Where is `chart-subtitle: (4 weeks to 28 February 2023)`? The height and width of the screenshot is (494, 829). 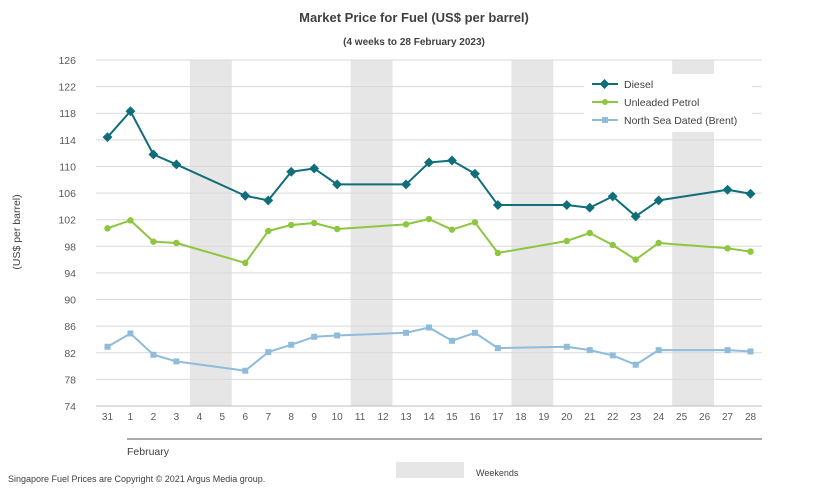
chart-subtitle: (4 weeks to 28 February 2023) is located at coordinates (414, 42).